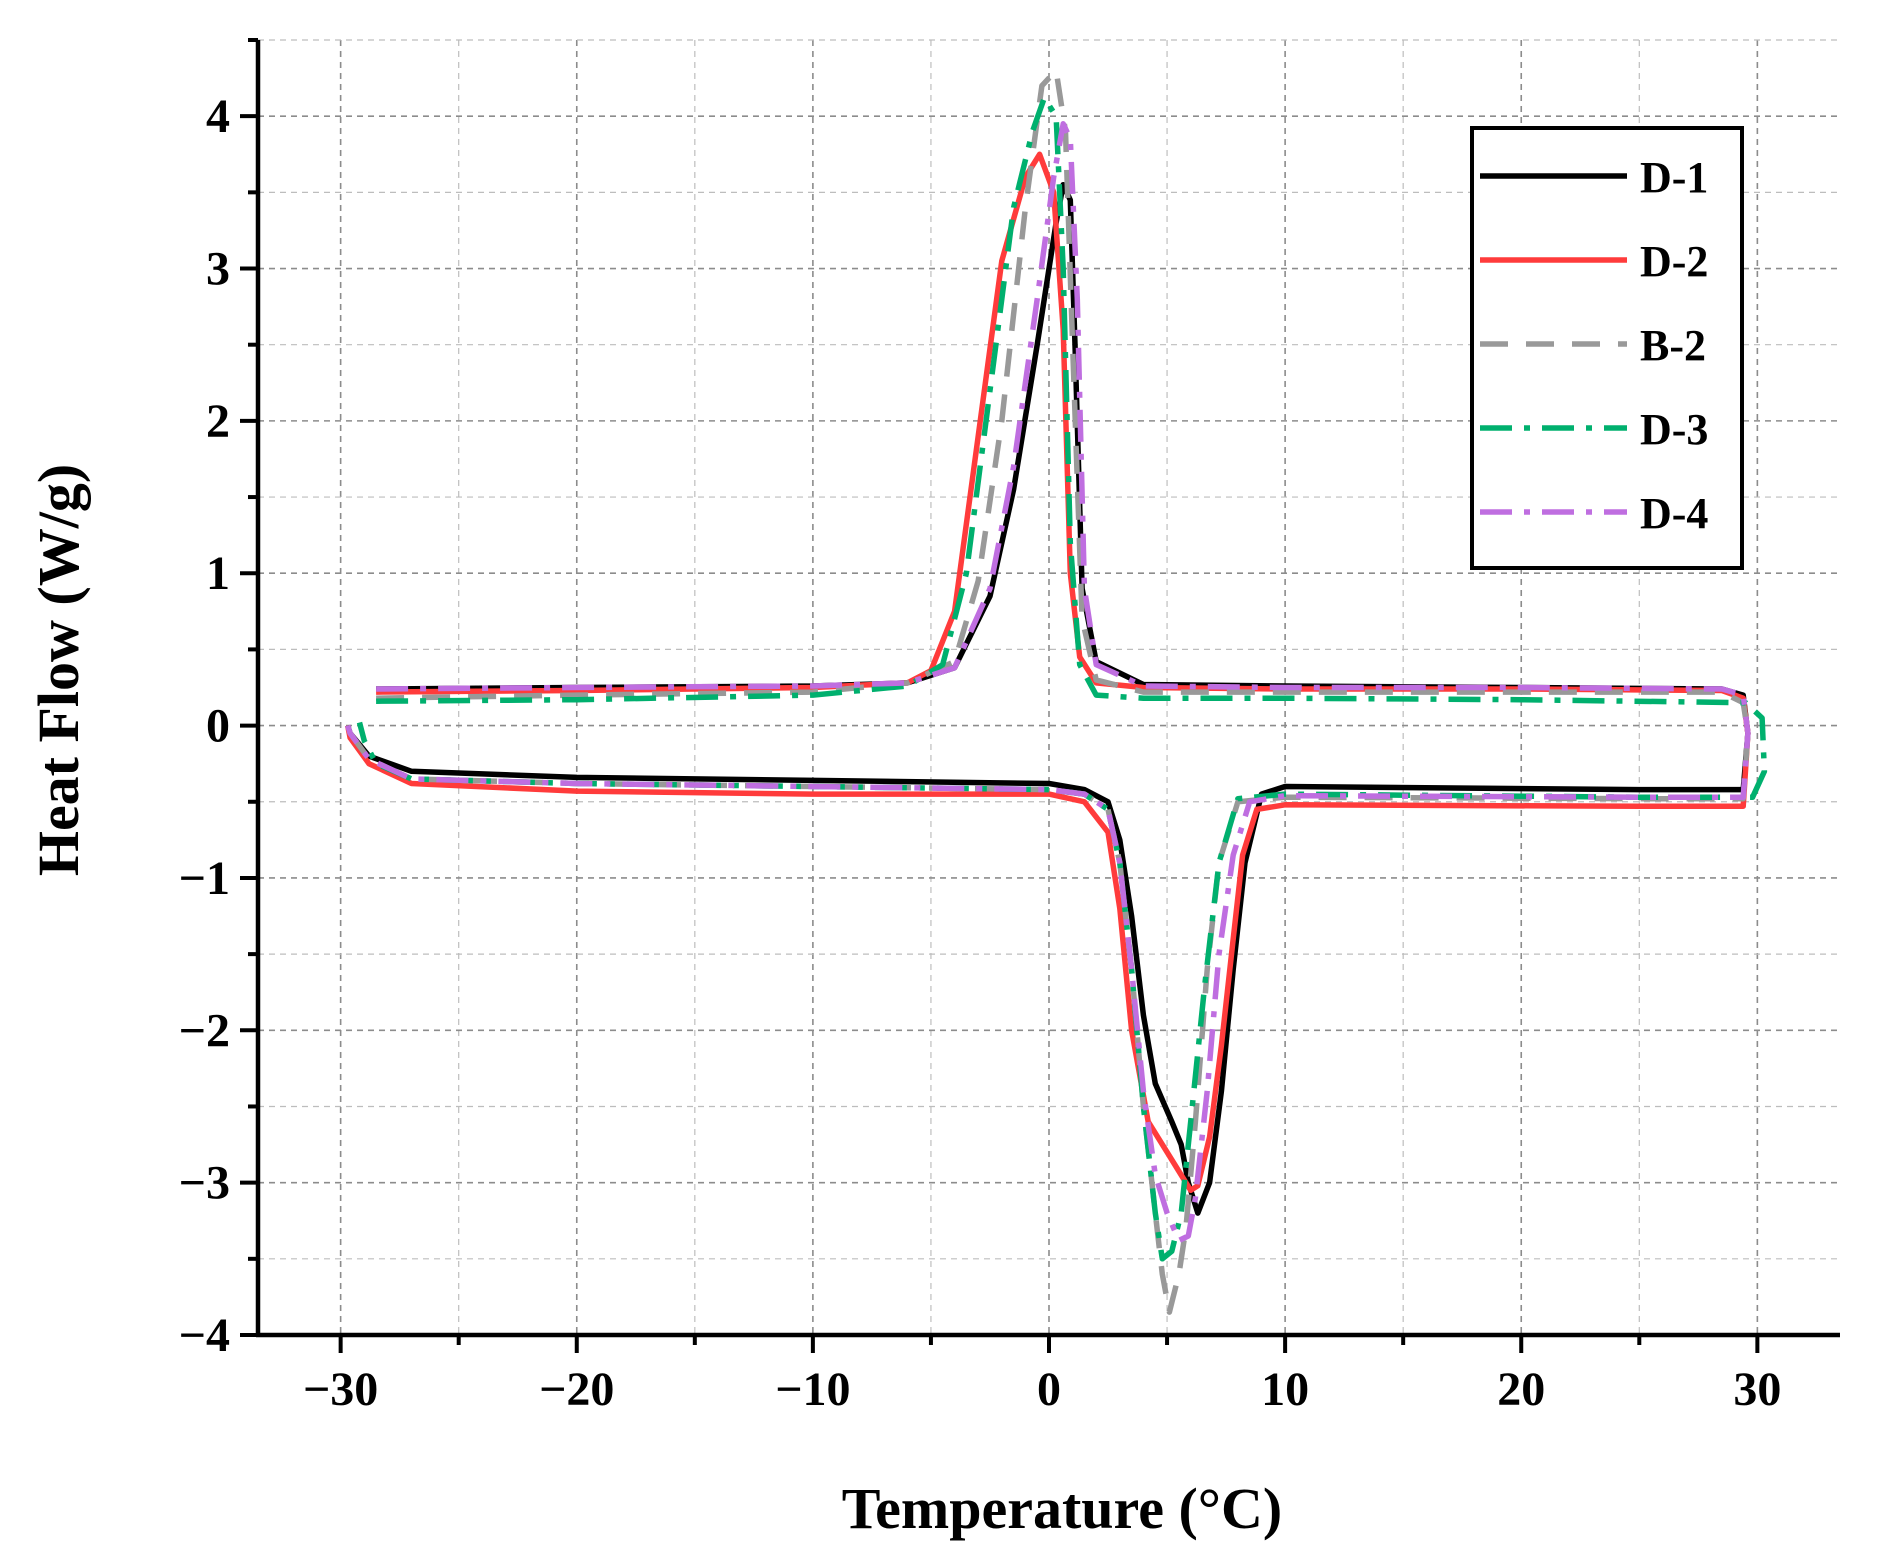 This screenshot has width=1893, height=1555. What do you see at coordinates (1757, 1389) in the screenshot?
I see `x-tick-label: 30` at bounding box center [1757, 1389].